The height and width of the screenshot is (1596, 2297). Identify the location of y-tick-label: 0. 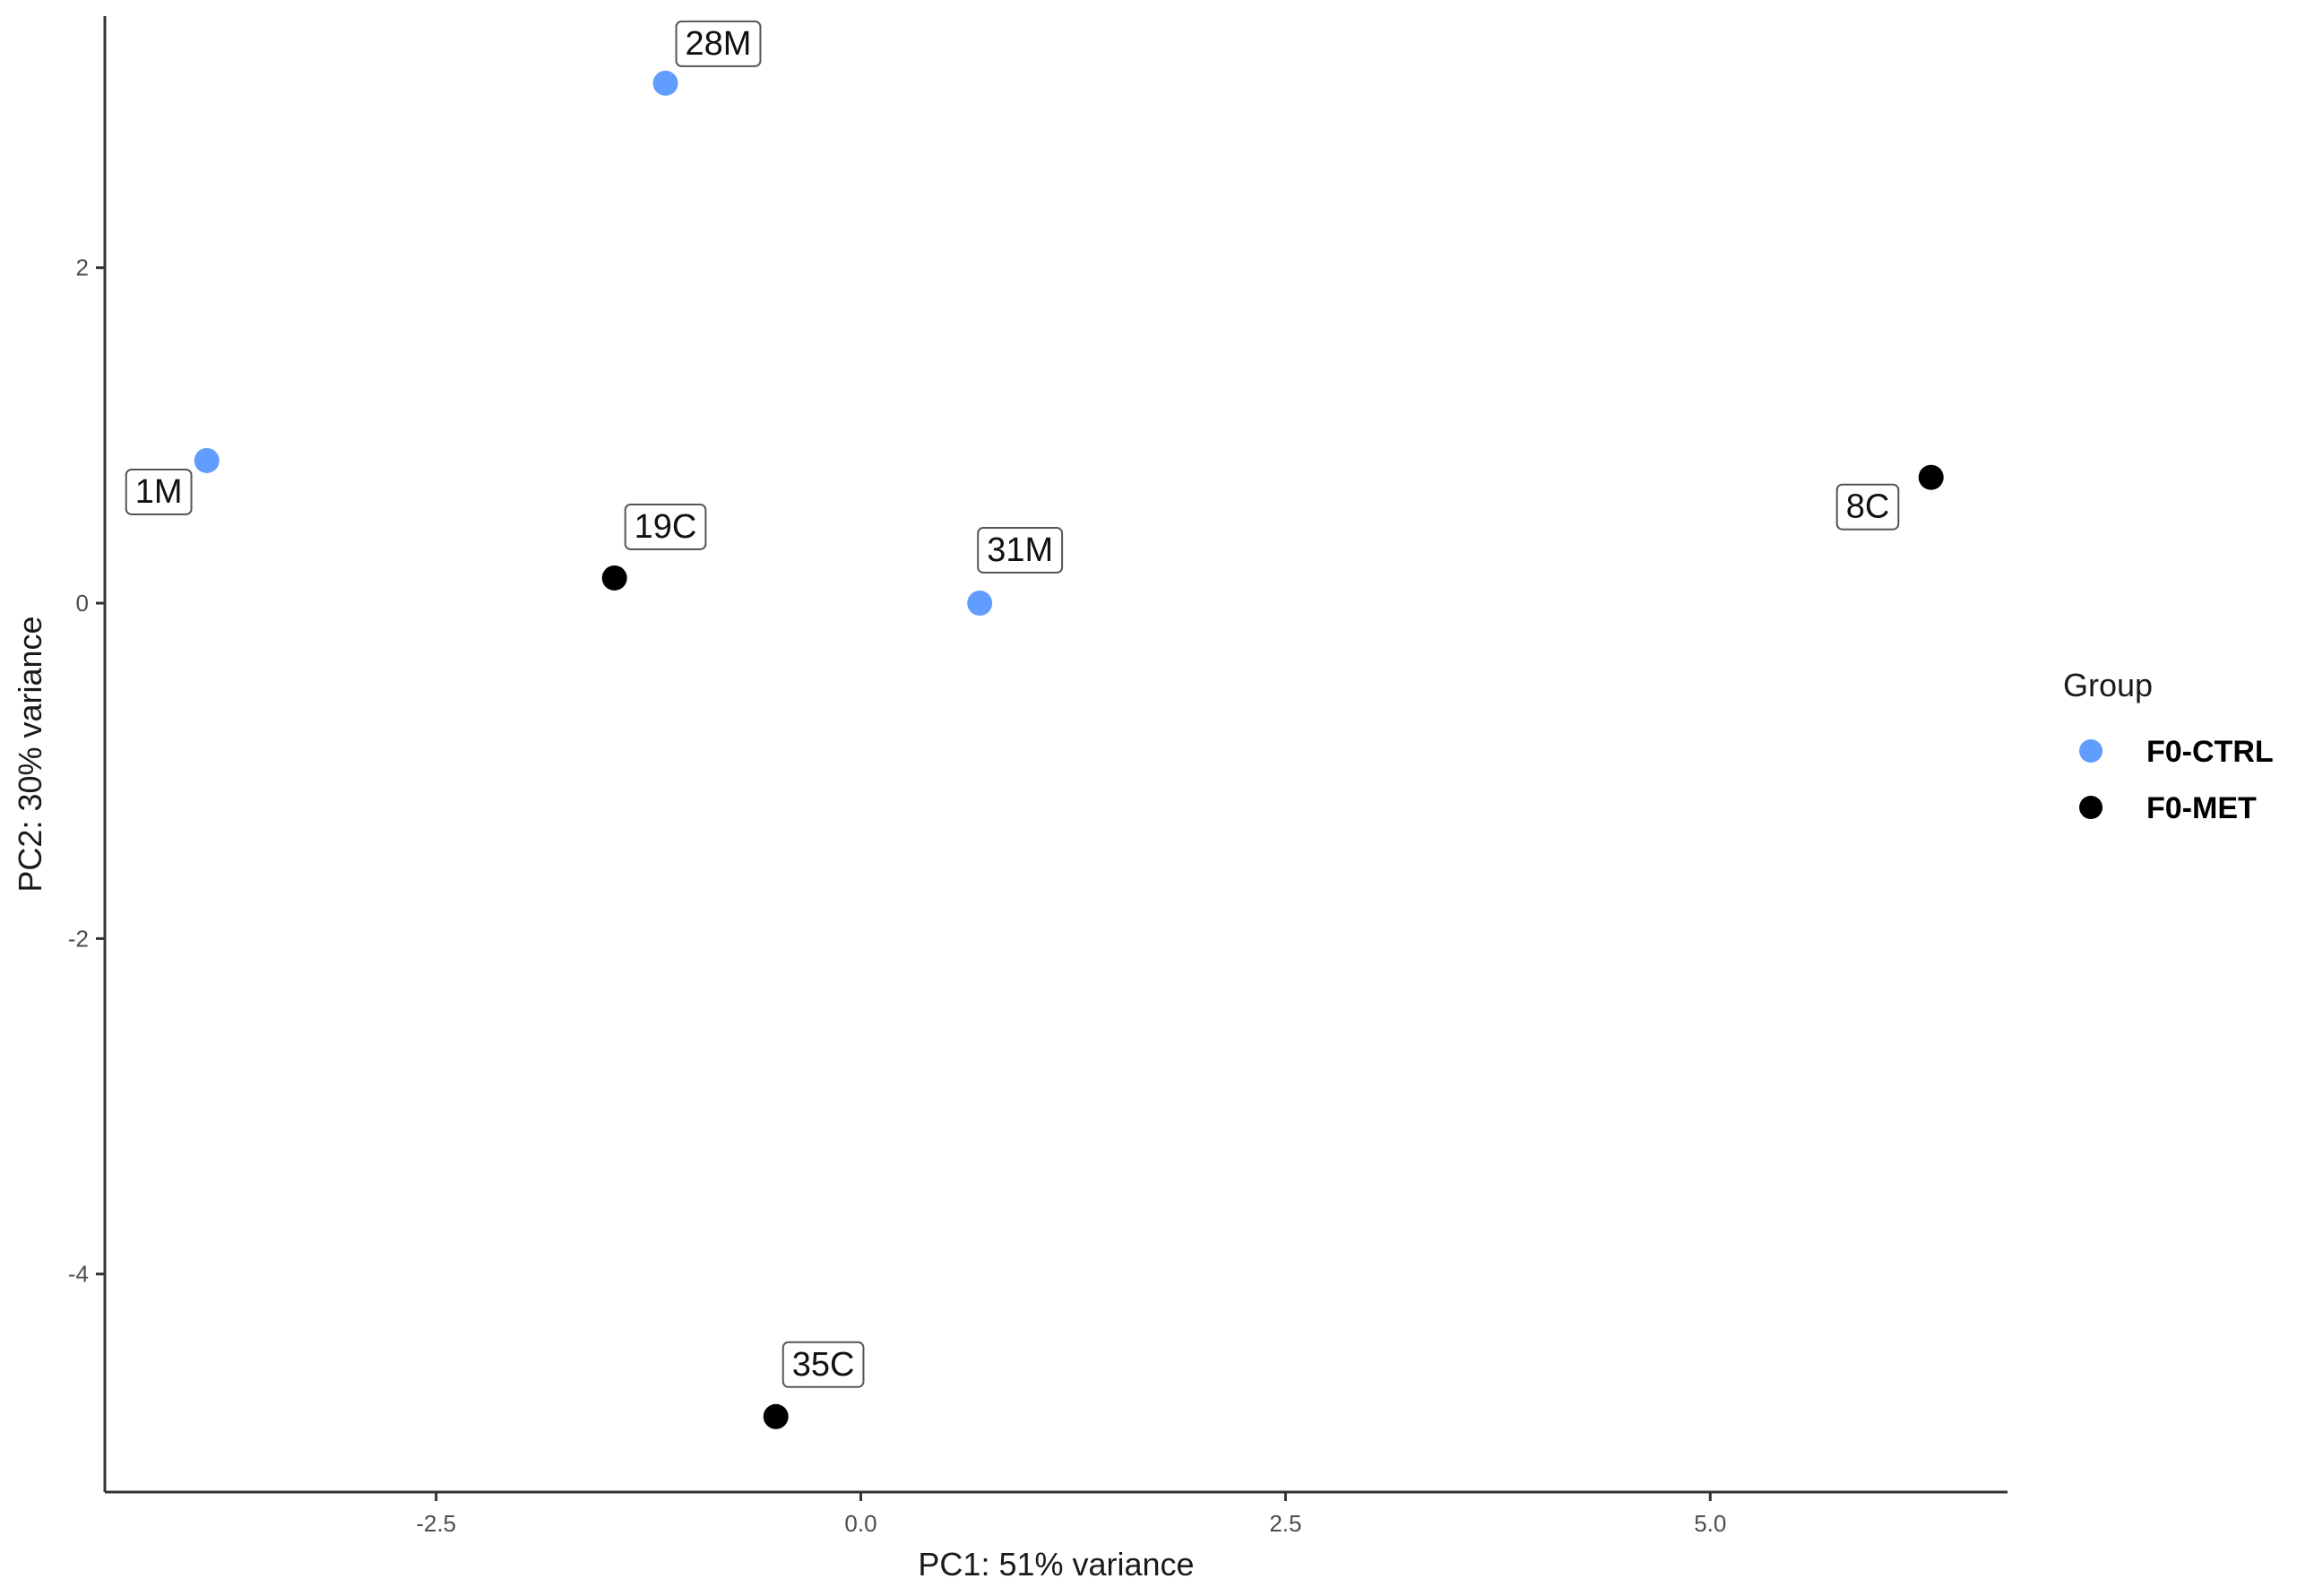
(82, 604).